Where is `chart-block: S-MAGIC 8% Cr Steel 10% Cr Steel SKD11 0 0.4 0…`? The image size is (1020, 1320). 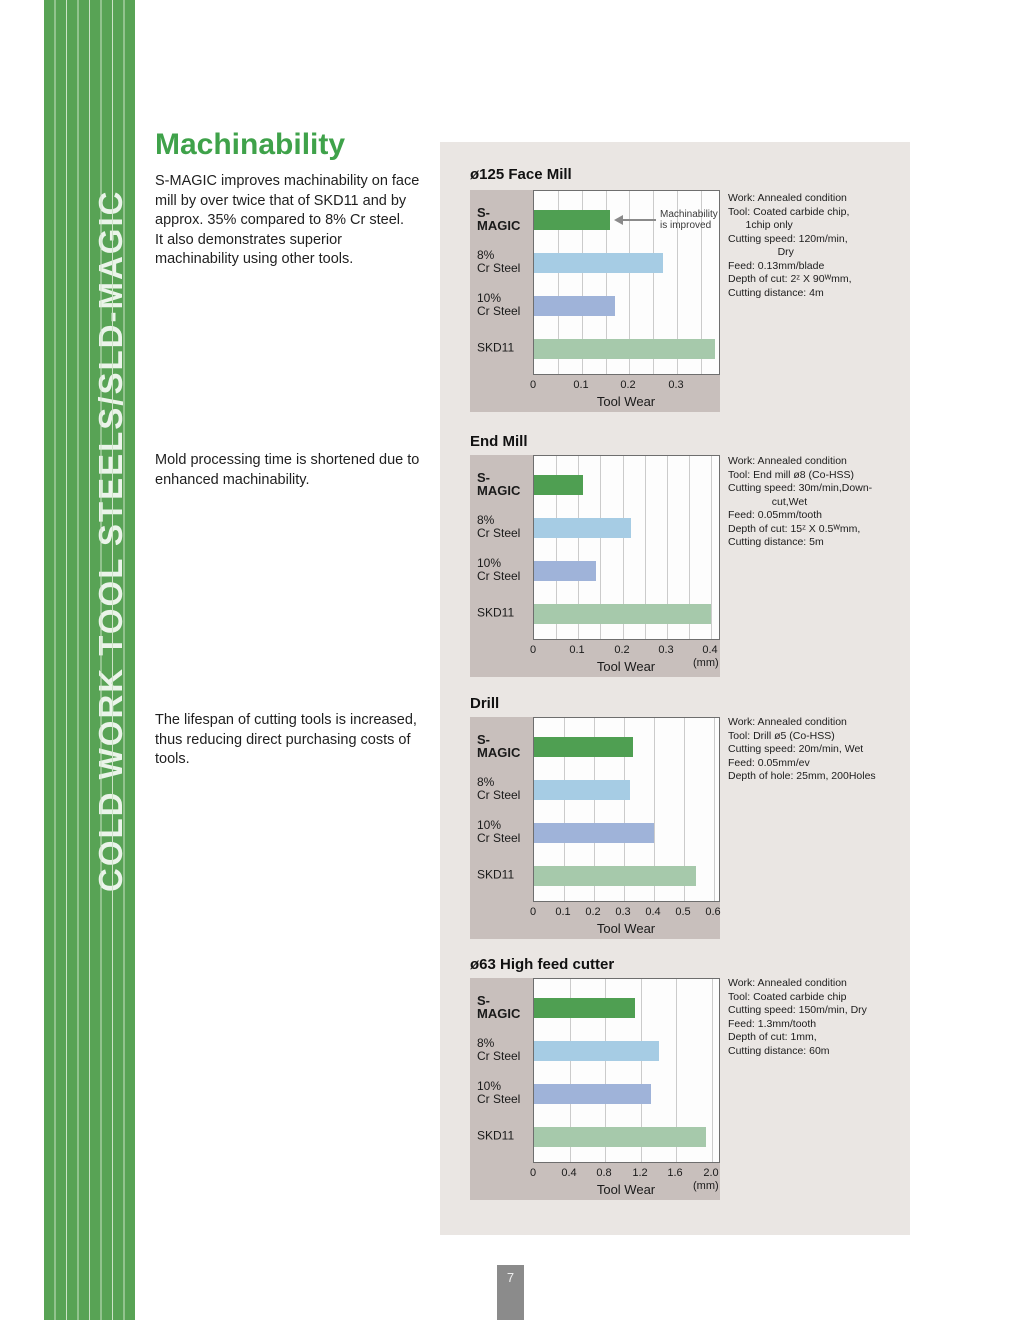
chart-block: S-MAGIC 8% Cr Steel 10% Cr Steel SKD11 0 0.4 0… is located at coordinates (595, 1089).